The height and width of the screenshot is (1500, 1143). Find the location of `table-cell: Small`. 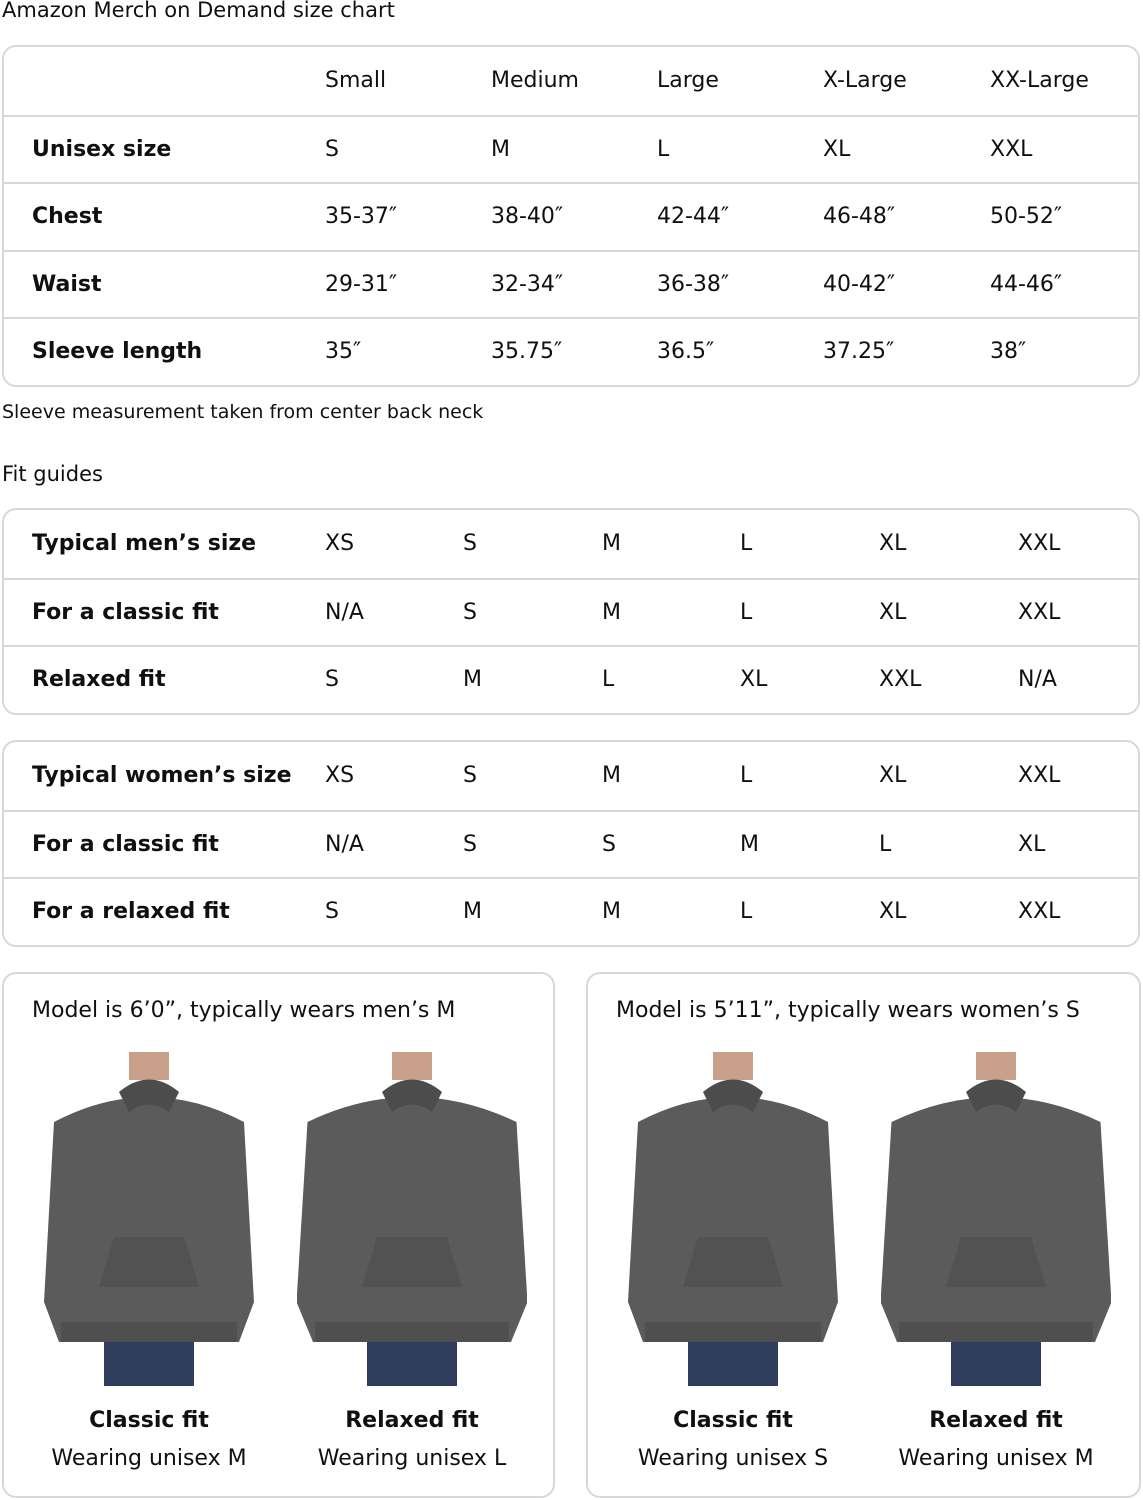

table-cell: Small is located at coordinates (356, 81).